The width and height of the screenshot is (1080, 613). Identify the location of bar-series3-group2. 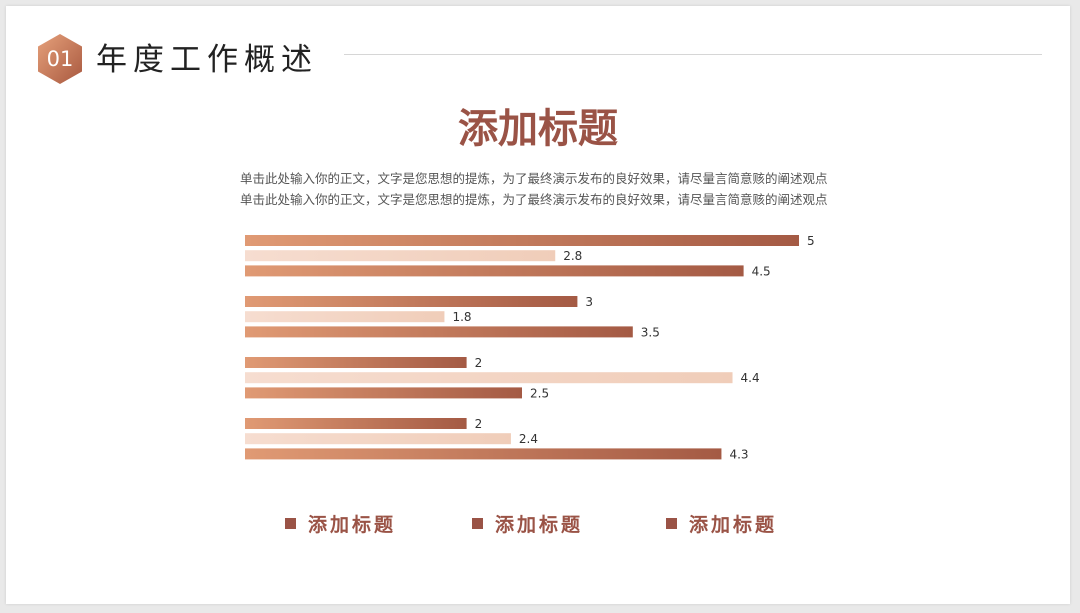
(439, 332).